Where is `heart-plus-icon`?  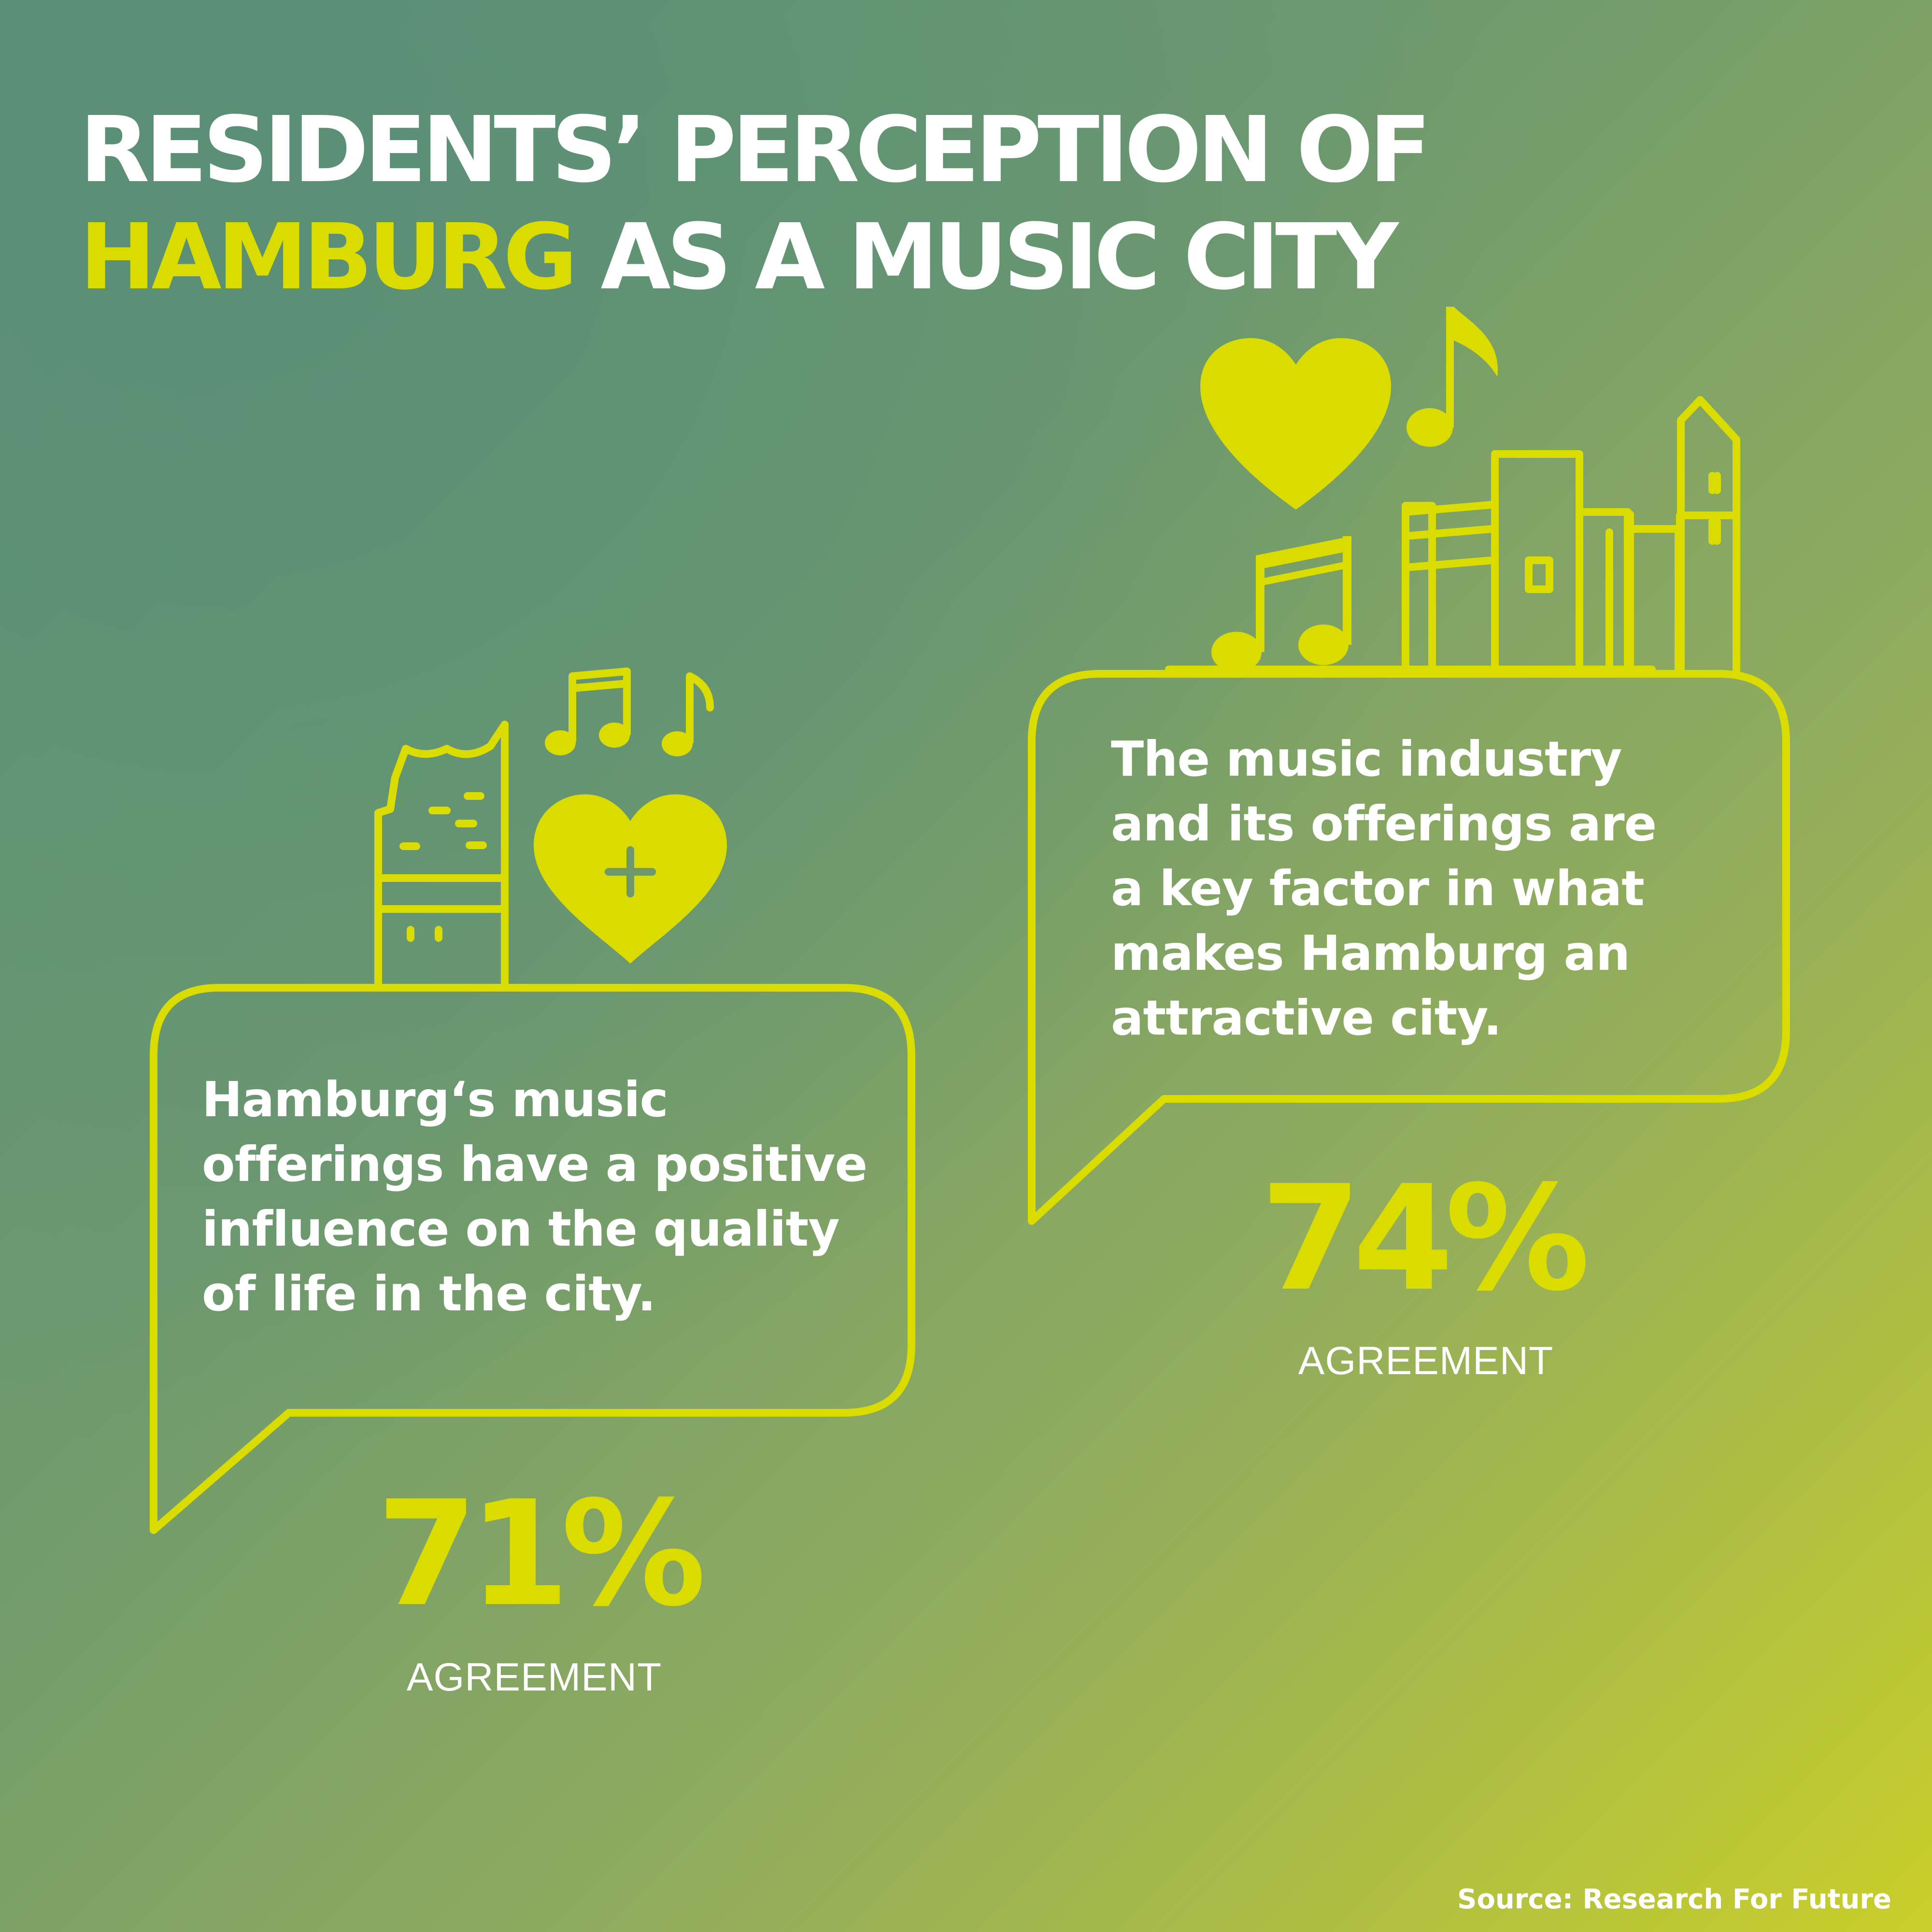 heart-plus-icon is located at coordinates (630, 879).